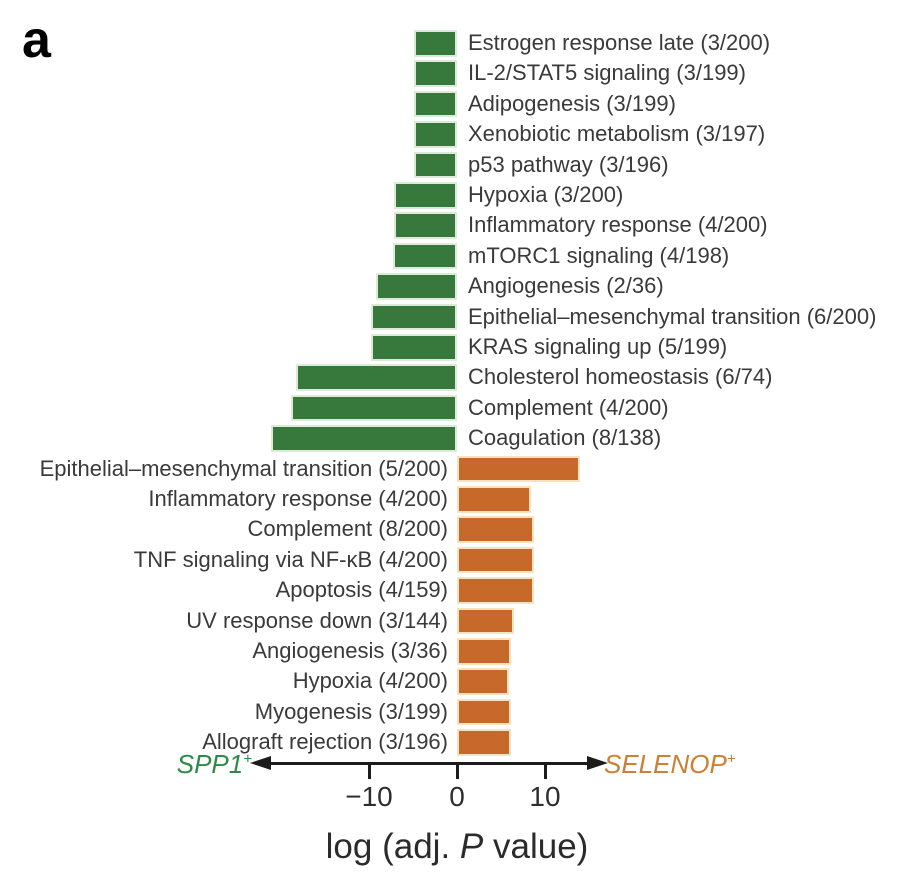 This screenshot has width=916, height=890. I want to click on pathway-label: Hypoxia (4/200), so click(370, 681).